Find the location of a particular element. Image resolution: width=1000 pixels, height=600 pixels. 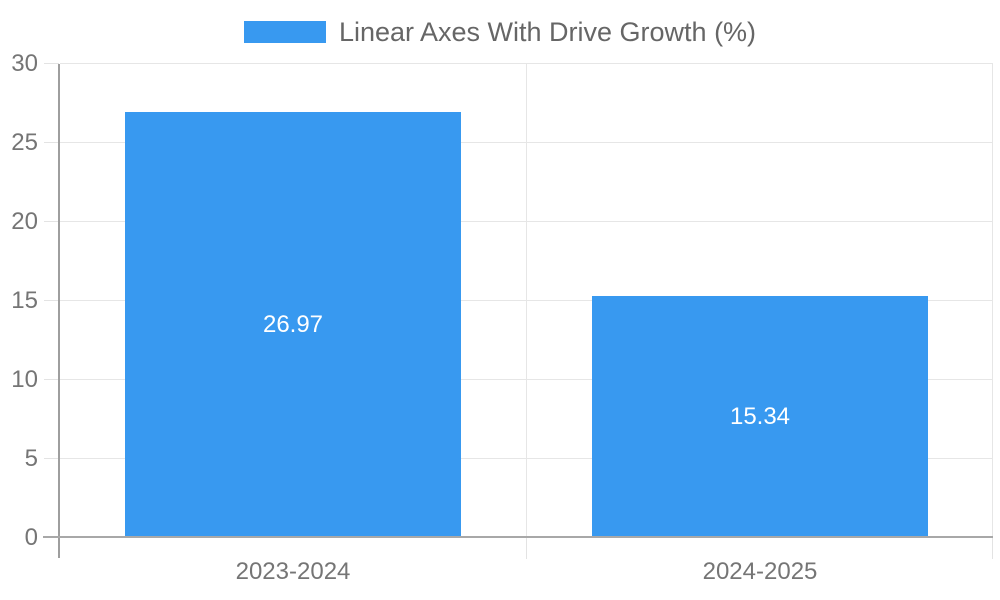

y-tick-label: 25 is located at coordinates (24, 142).